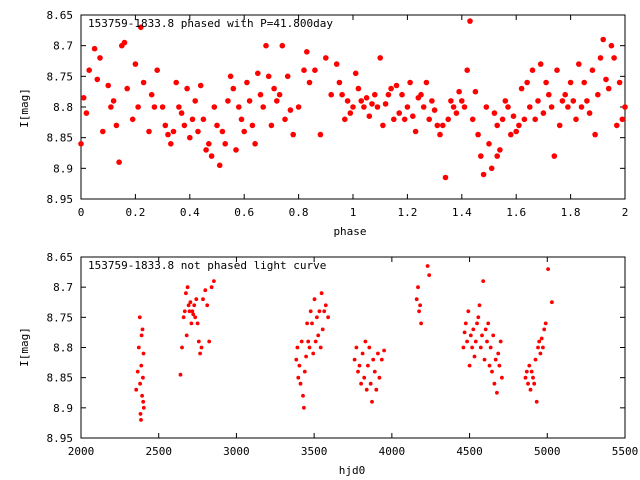 This screenshot has width=640, height=480. I want to click on unphased-y-tick-label: 8.7, so click(63, 287).